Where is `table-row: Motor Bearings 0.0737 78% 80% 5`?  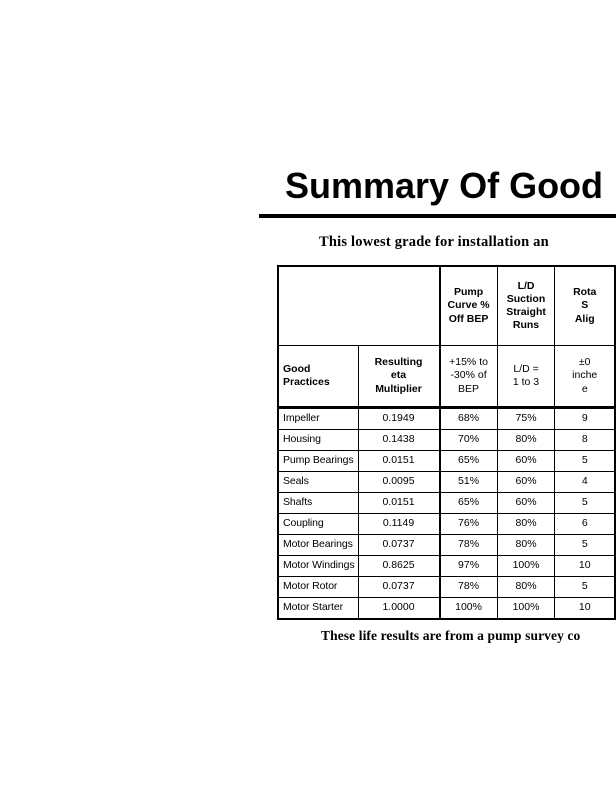
table-row: Motor Bearings 0.0737 78% 80% 5 is located at coordinates (446, 545).